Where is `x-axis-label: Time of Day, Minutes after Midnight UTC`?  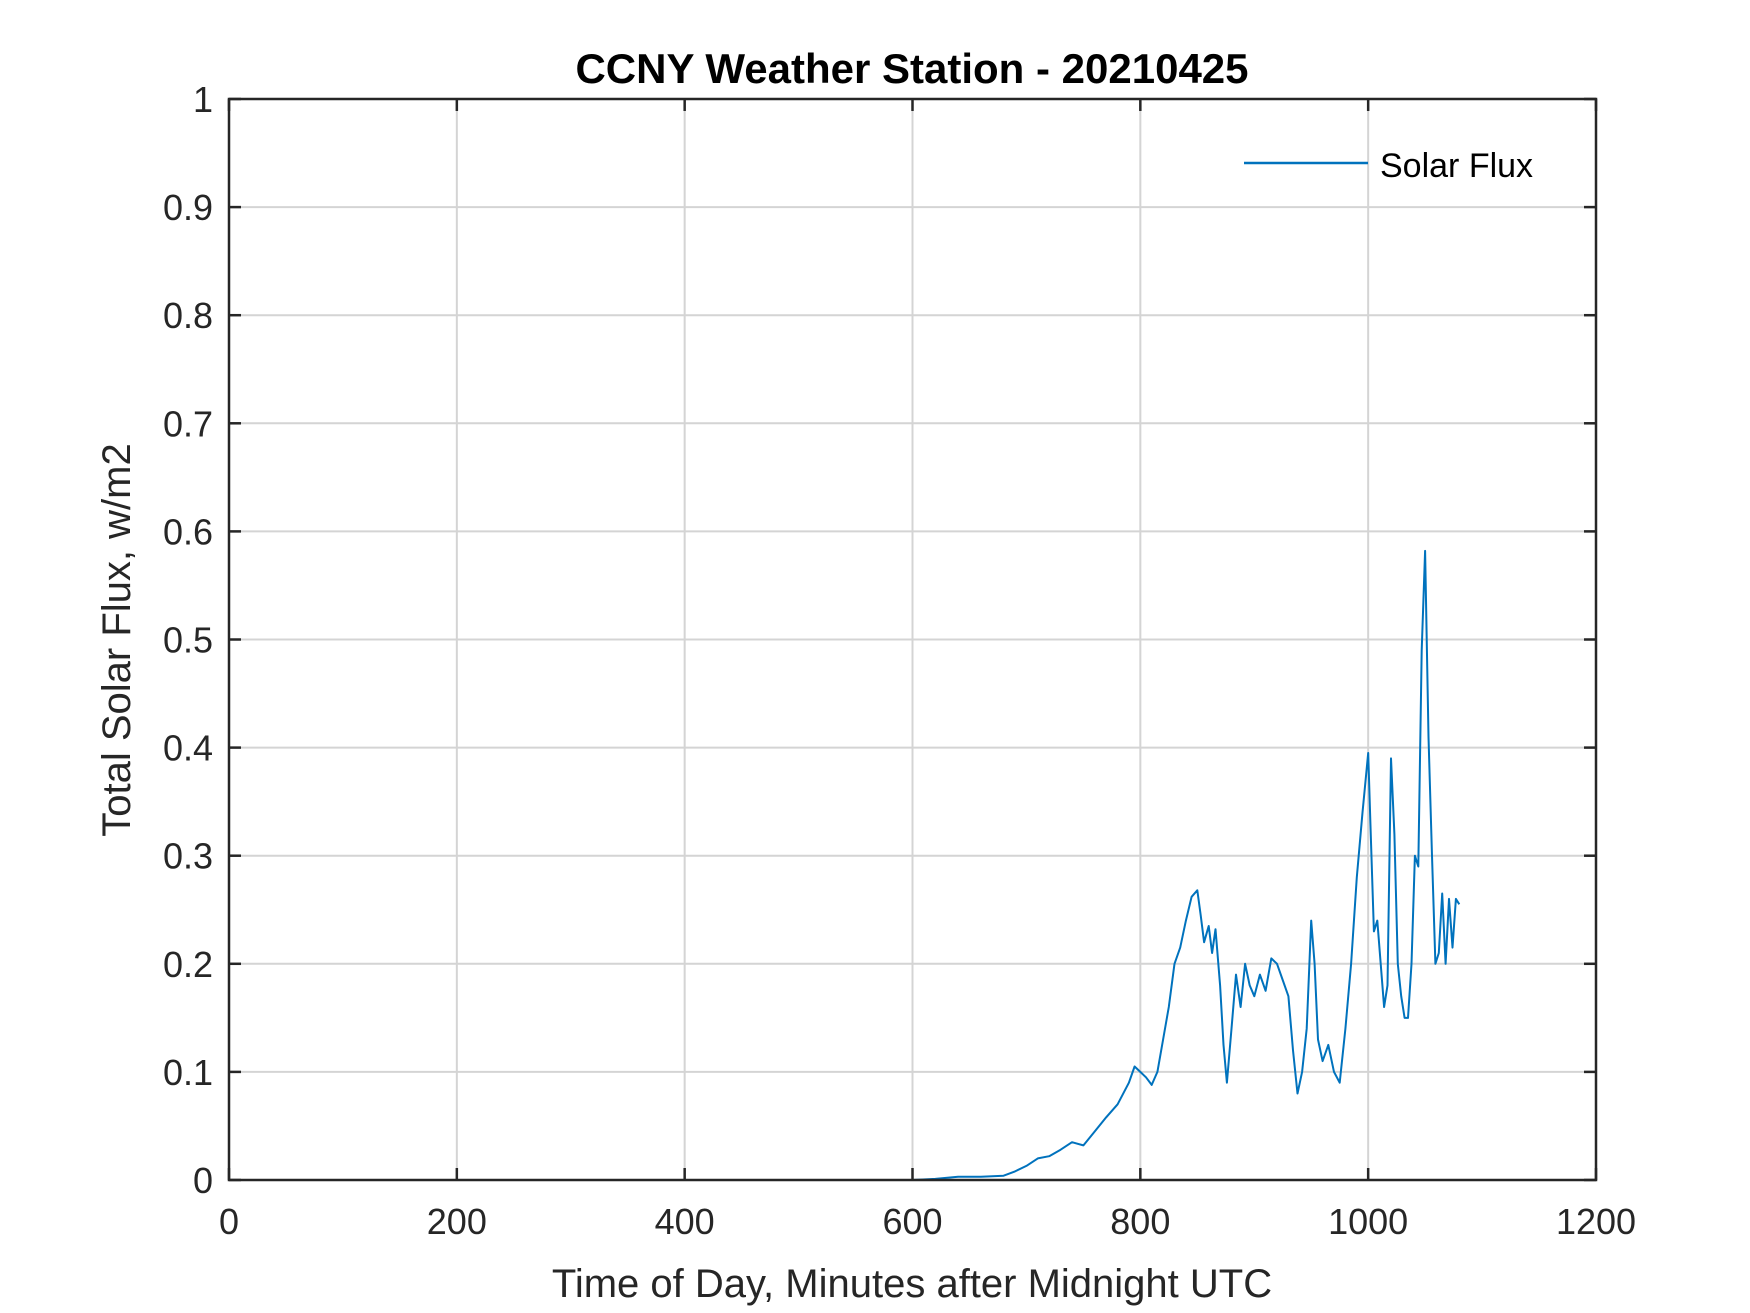
x-axis-label: Time of Day, Minutes after Midnight UTC is located at coordinates (912, 1284).